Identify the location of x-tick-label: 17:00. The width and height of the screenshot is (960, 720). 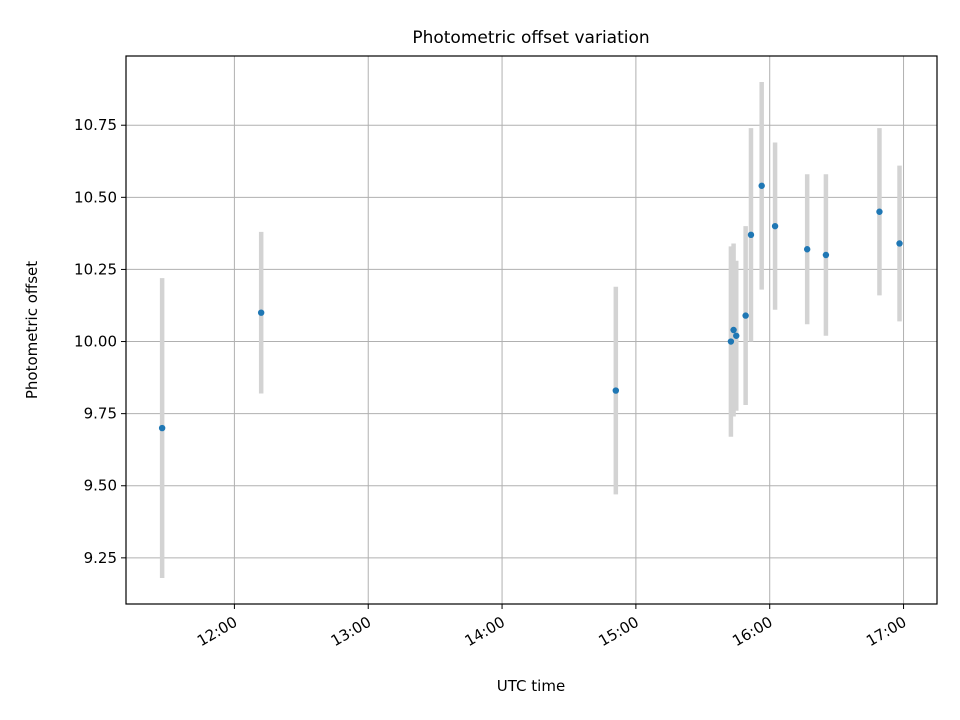
(886, 631).